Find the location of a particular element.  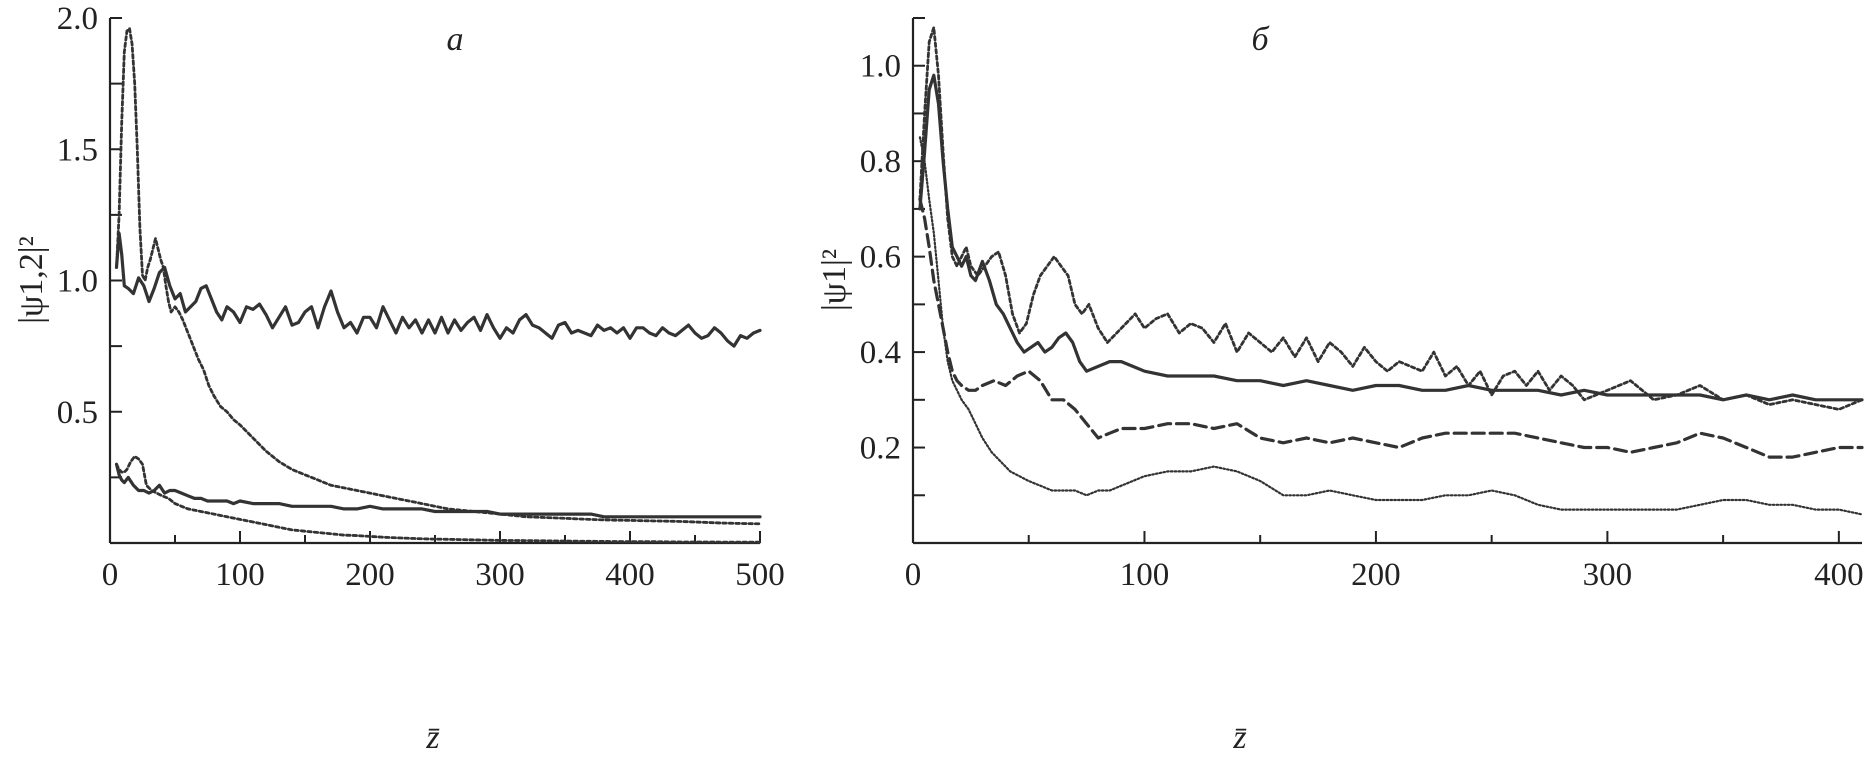

y-tick-label: 0.4 is located at coordinates (880, 353).